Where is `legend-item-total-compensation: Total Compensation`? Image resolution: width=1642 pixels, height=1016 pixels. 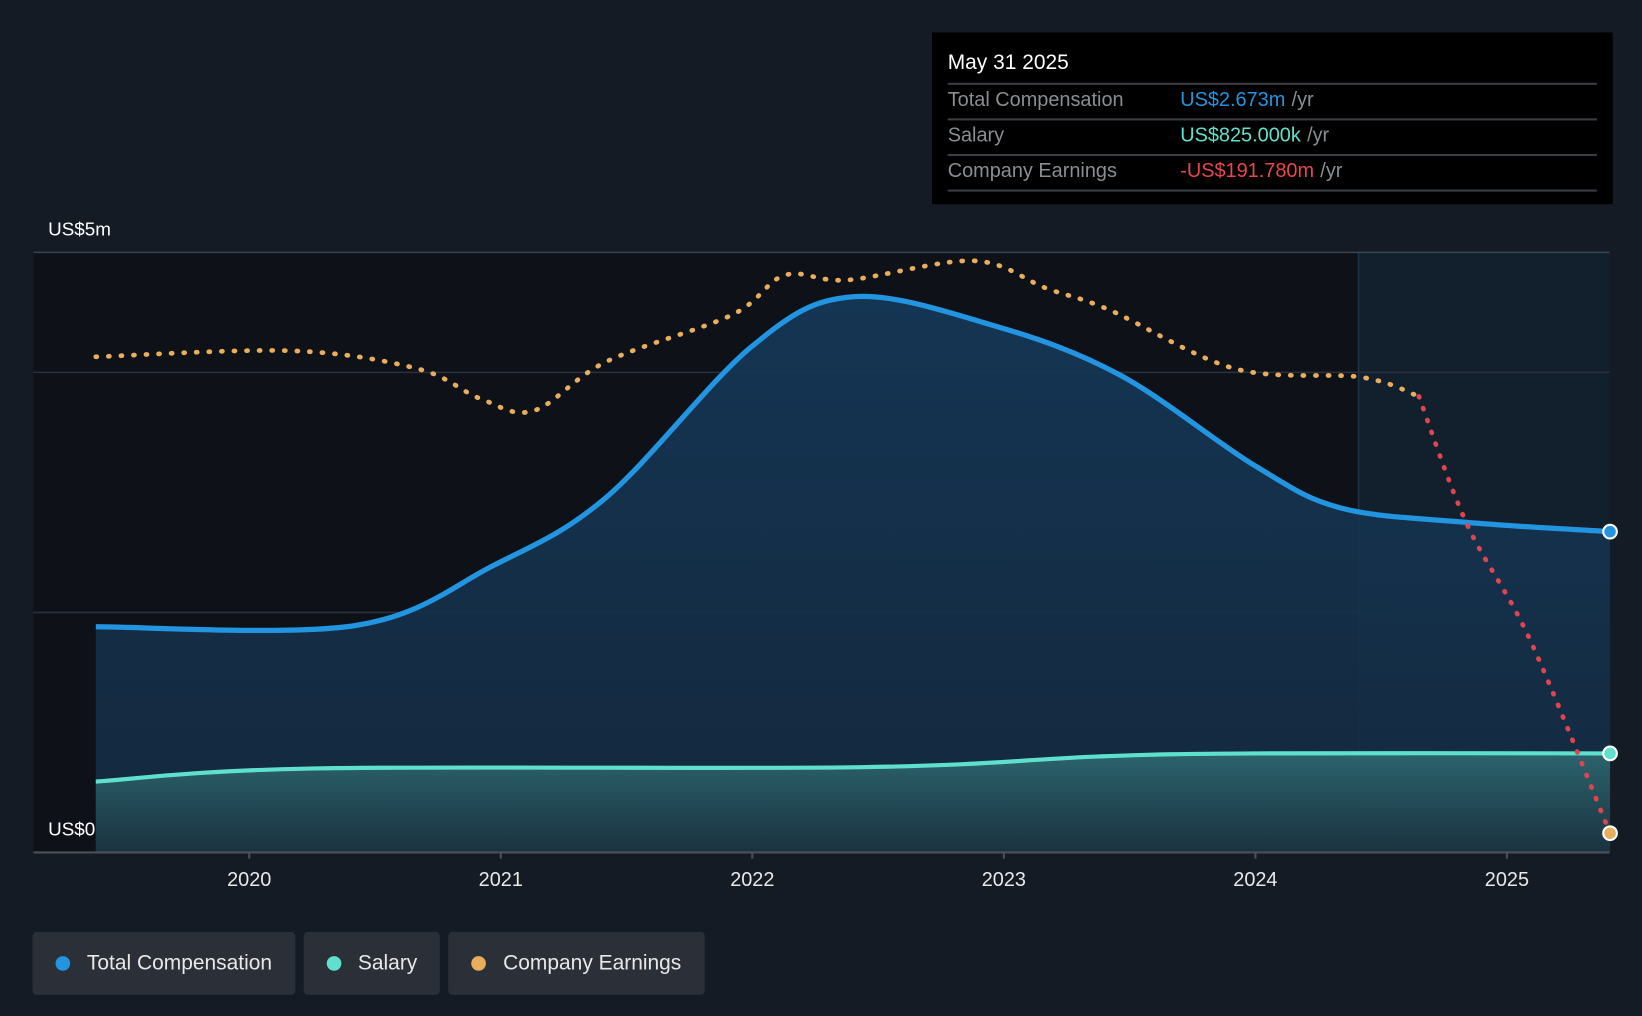
legend-item-total-compensation: Total Compensation is located at coordinates (164, 963).